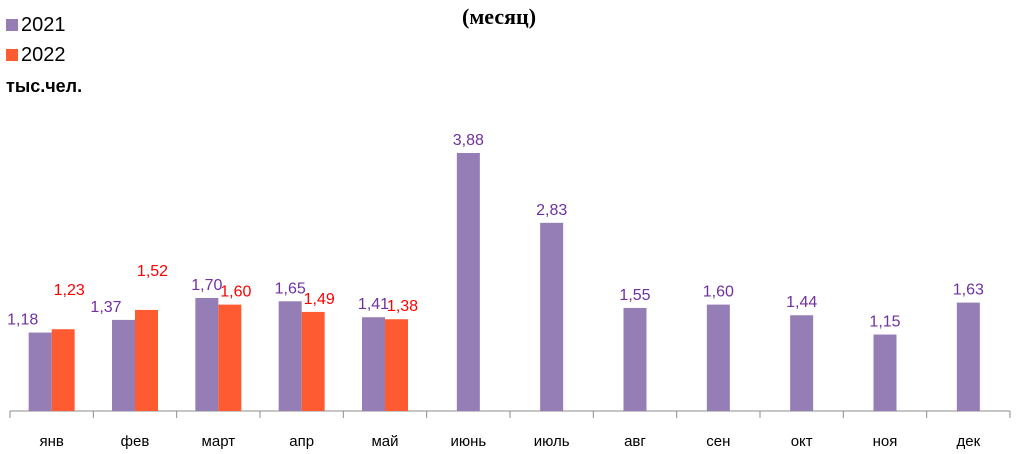 The height and width of the screenshot is (454, 1016). I want to click on legend-label-2021: 2021, so click(43, 24).